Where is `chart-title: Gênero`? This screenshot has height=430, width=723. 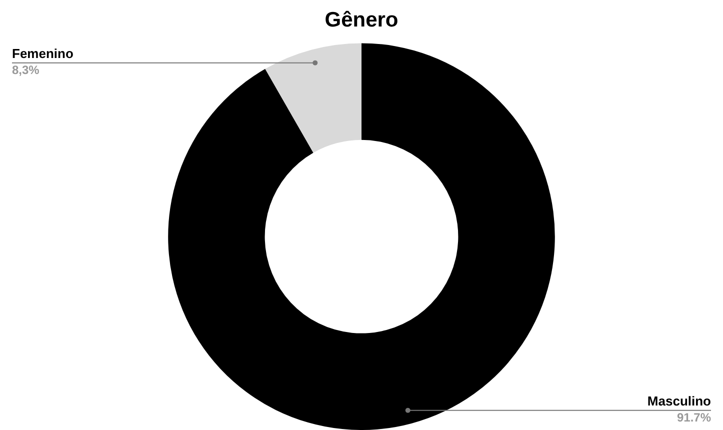
chart-title: Gênero is located at coordinates (361, 20).